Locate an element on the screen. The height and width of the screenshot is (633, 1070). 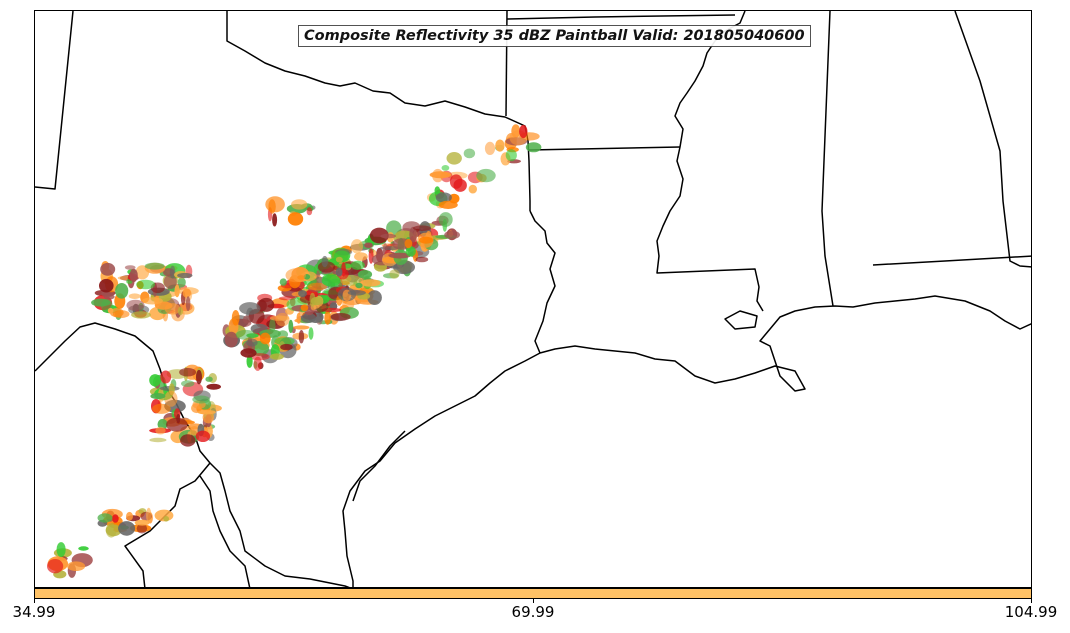
boundary-tx-la is located at coordinates (542, 282).